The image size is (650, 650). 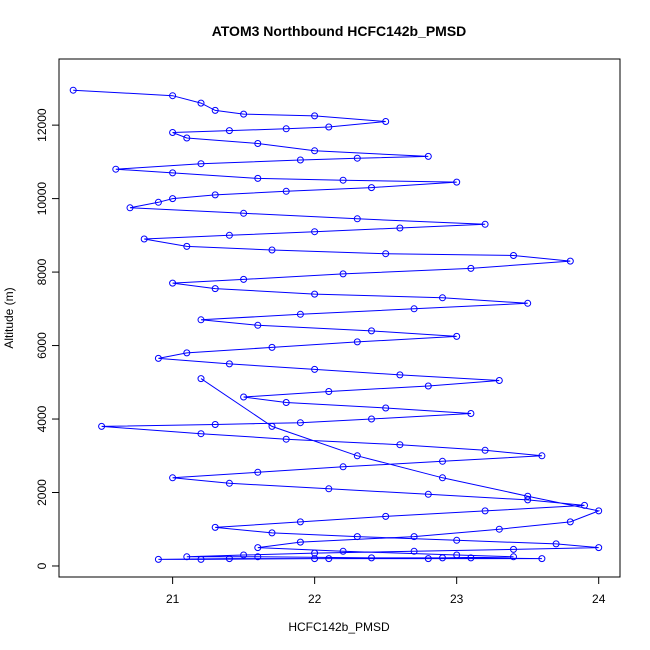 What do you see at coordinates (42, 565) in the screenshot?
I see `y-tick-label: 0` at bounding box center [42, 565].